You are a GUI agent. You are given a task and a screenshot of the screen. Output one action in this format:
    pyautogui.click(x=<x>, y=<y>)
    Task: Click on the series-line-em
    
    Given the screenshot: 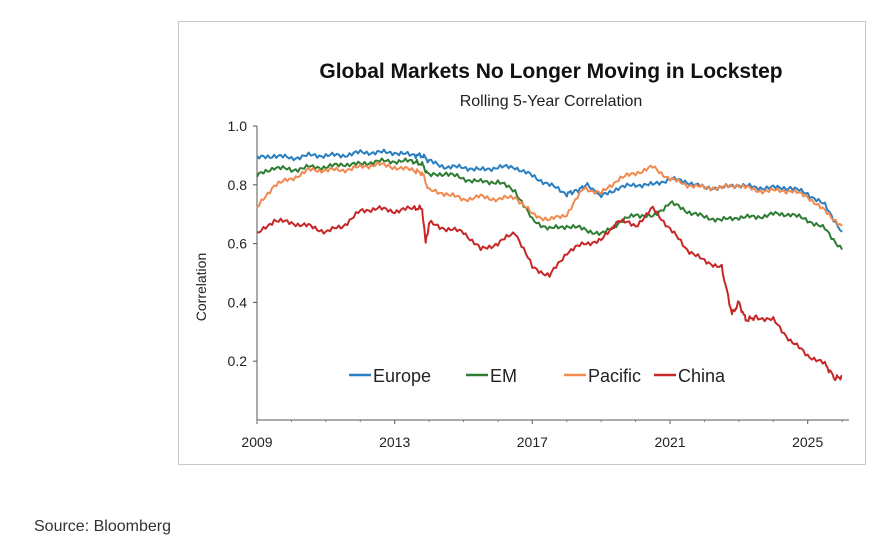 What is the action you would take?
    pyautogui.click(x=549, y=203)
    